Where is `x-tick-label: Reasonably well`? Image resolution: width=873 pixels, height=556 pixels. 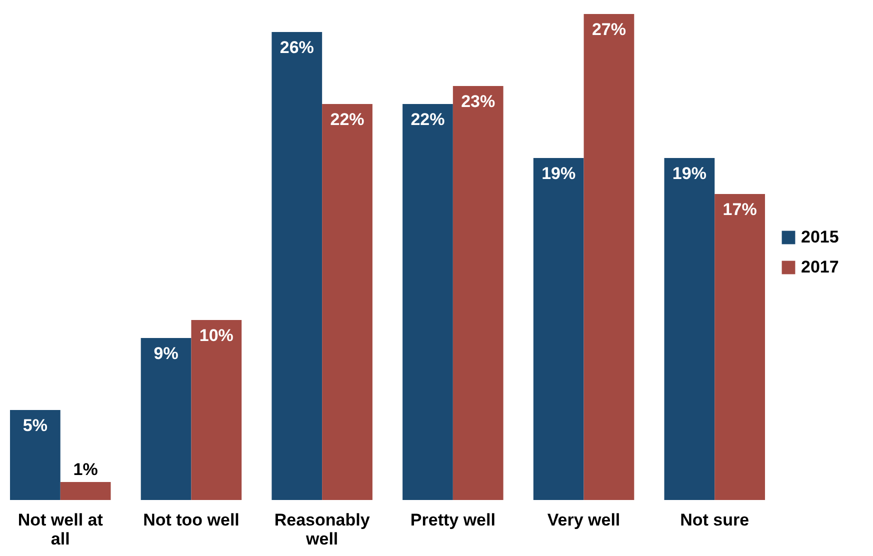 x-tick-label: Reasonably well is located at coordinates (322, 529).